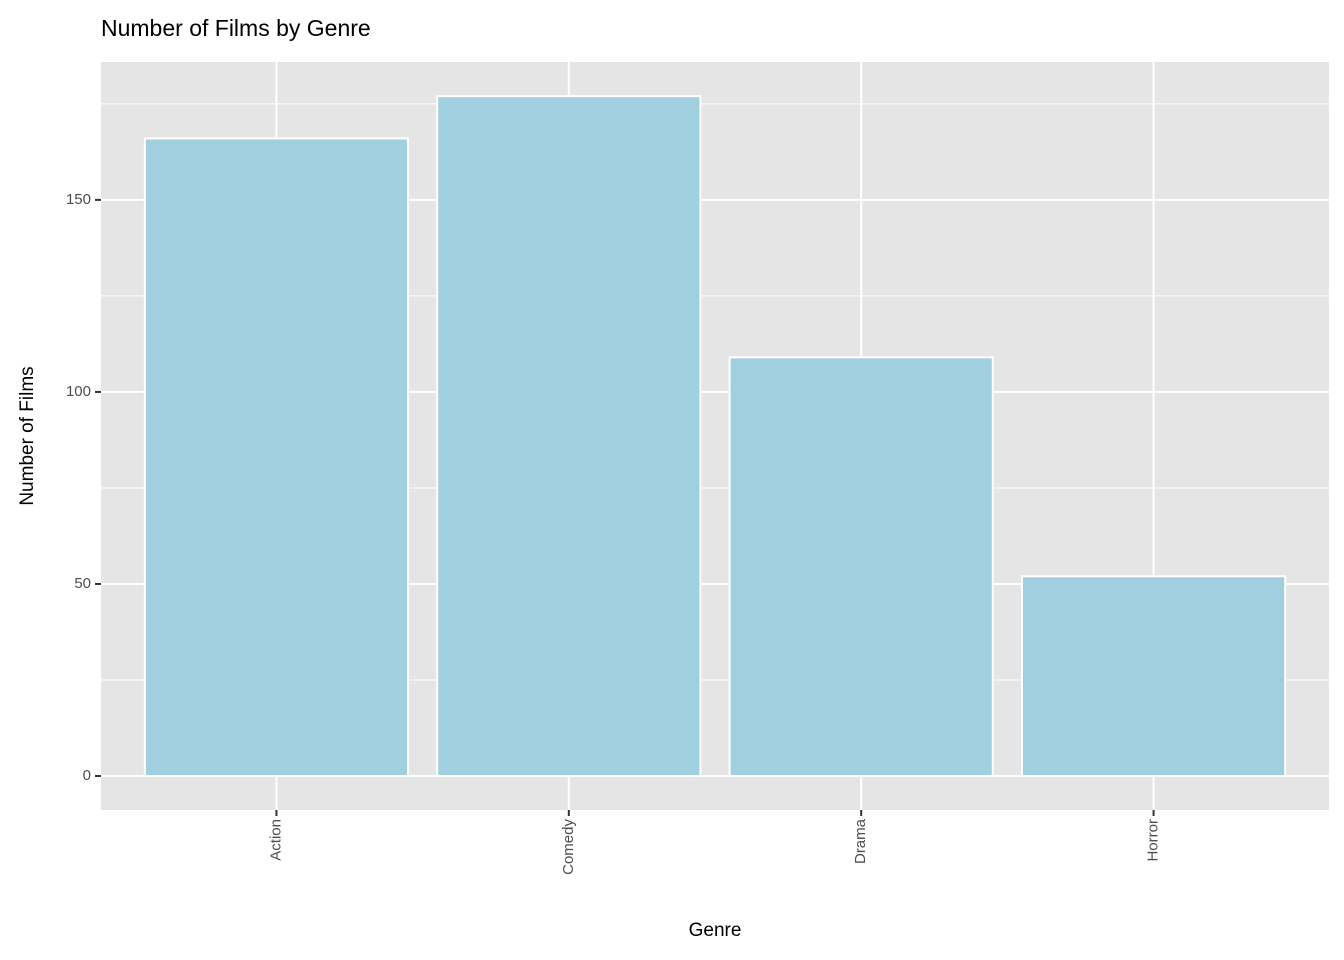 The image size is (1344, 960). What do you see at coordinates (236, 28) in the screenshot?
I see `chart-title: Number of Films by Genre` at bounding box center [236, 28].